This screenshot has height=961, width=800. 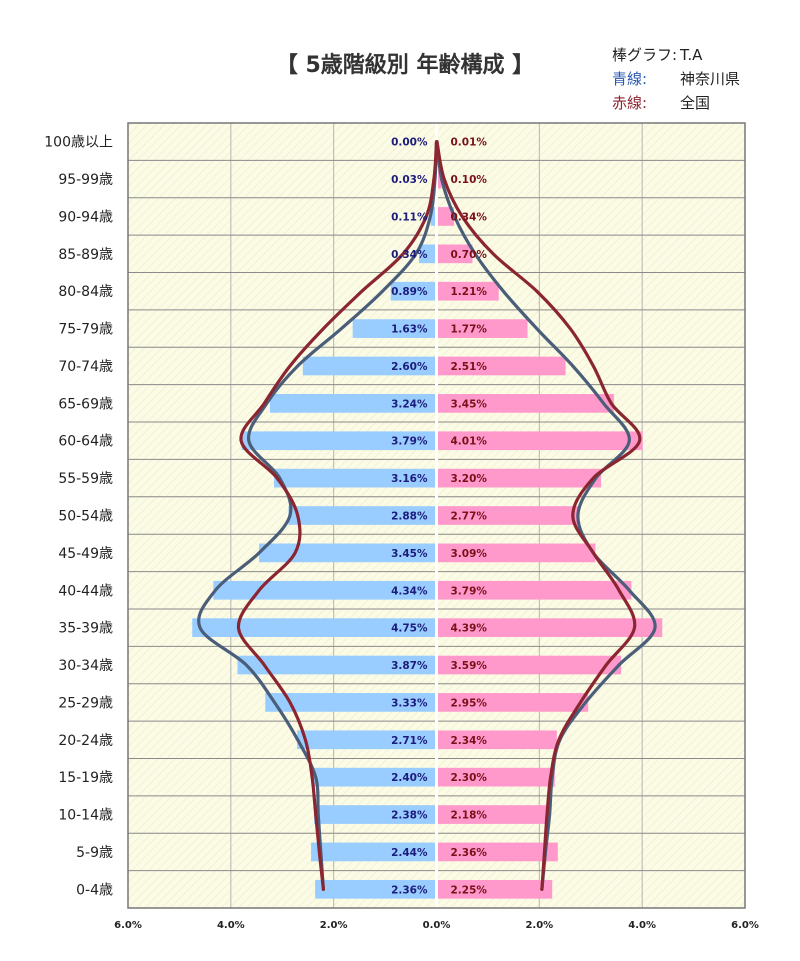 I want to click on data-label-right: 2.25%, so click(x=469, y=890).